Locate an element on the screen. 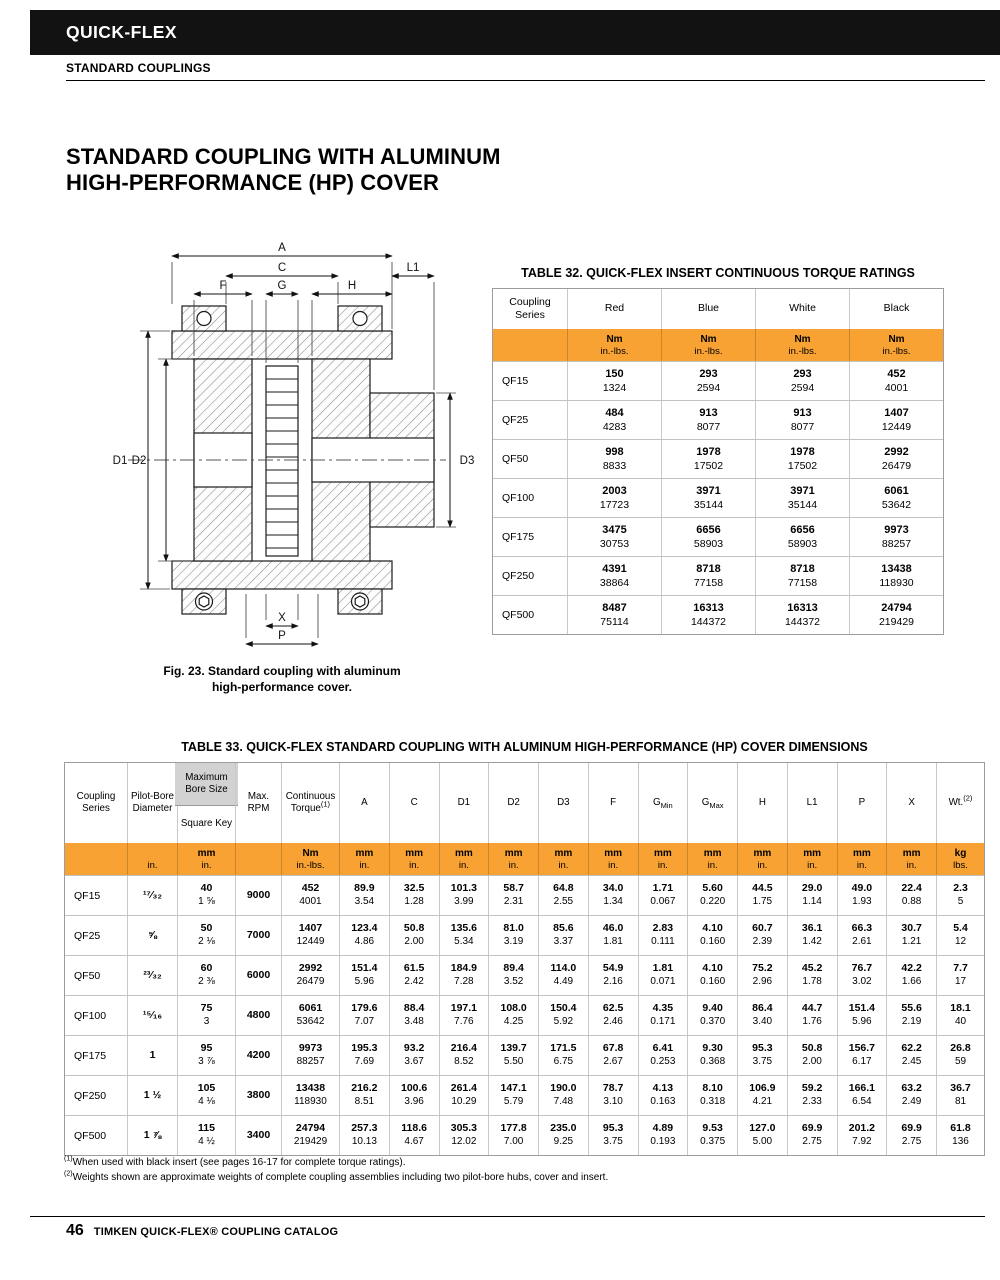 Image resolution: width=1000 pixels, height=1280 pixels. imperial-value: 7.92 is located at coordinates (862, 1142).